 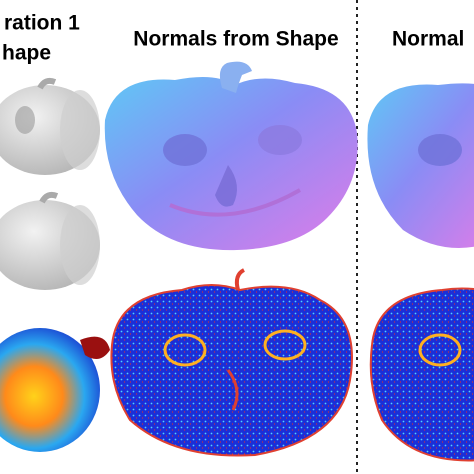 What do you see at coordinates (235, 39) in the screenshot?
I see `column-title: Normals from Shape` at bounding box center [235, 39].